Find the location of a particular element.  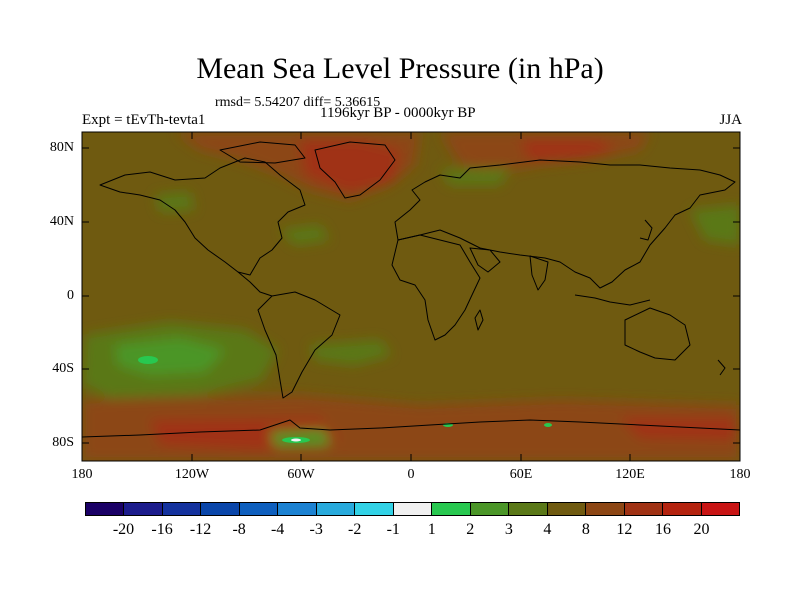

x-tick-label: 0 is located at coordinates (411, 474).